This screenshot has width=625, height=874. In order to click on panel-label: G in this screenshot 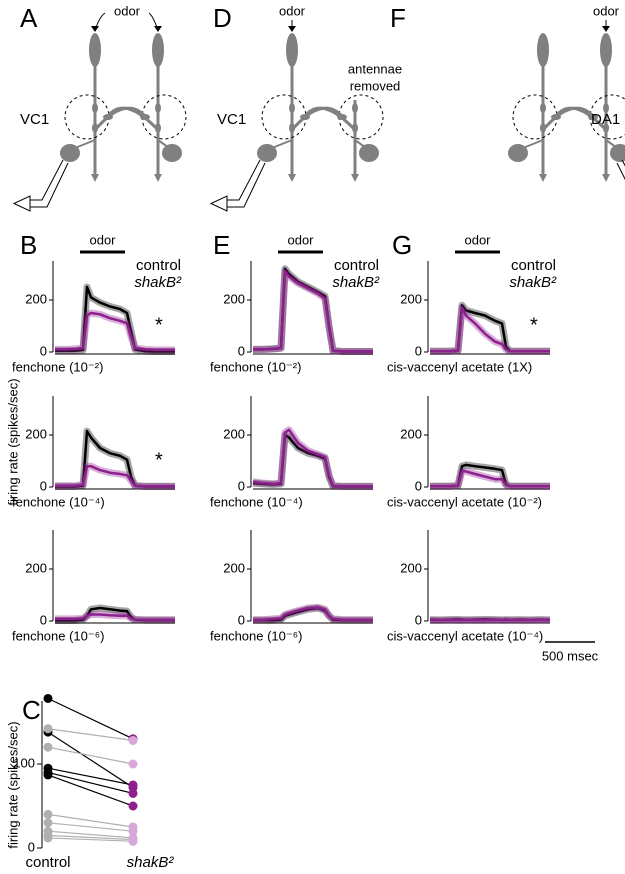, I will do `click(402, 245)`.